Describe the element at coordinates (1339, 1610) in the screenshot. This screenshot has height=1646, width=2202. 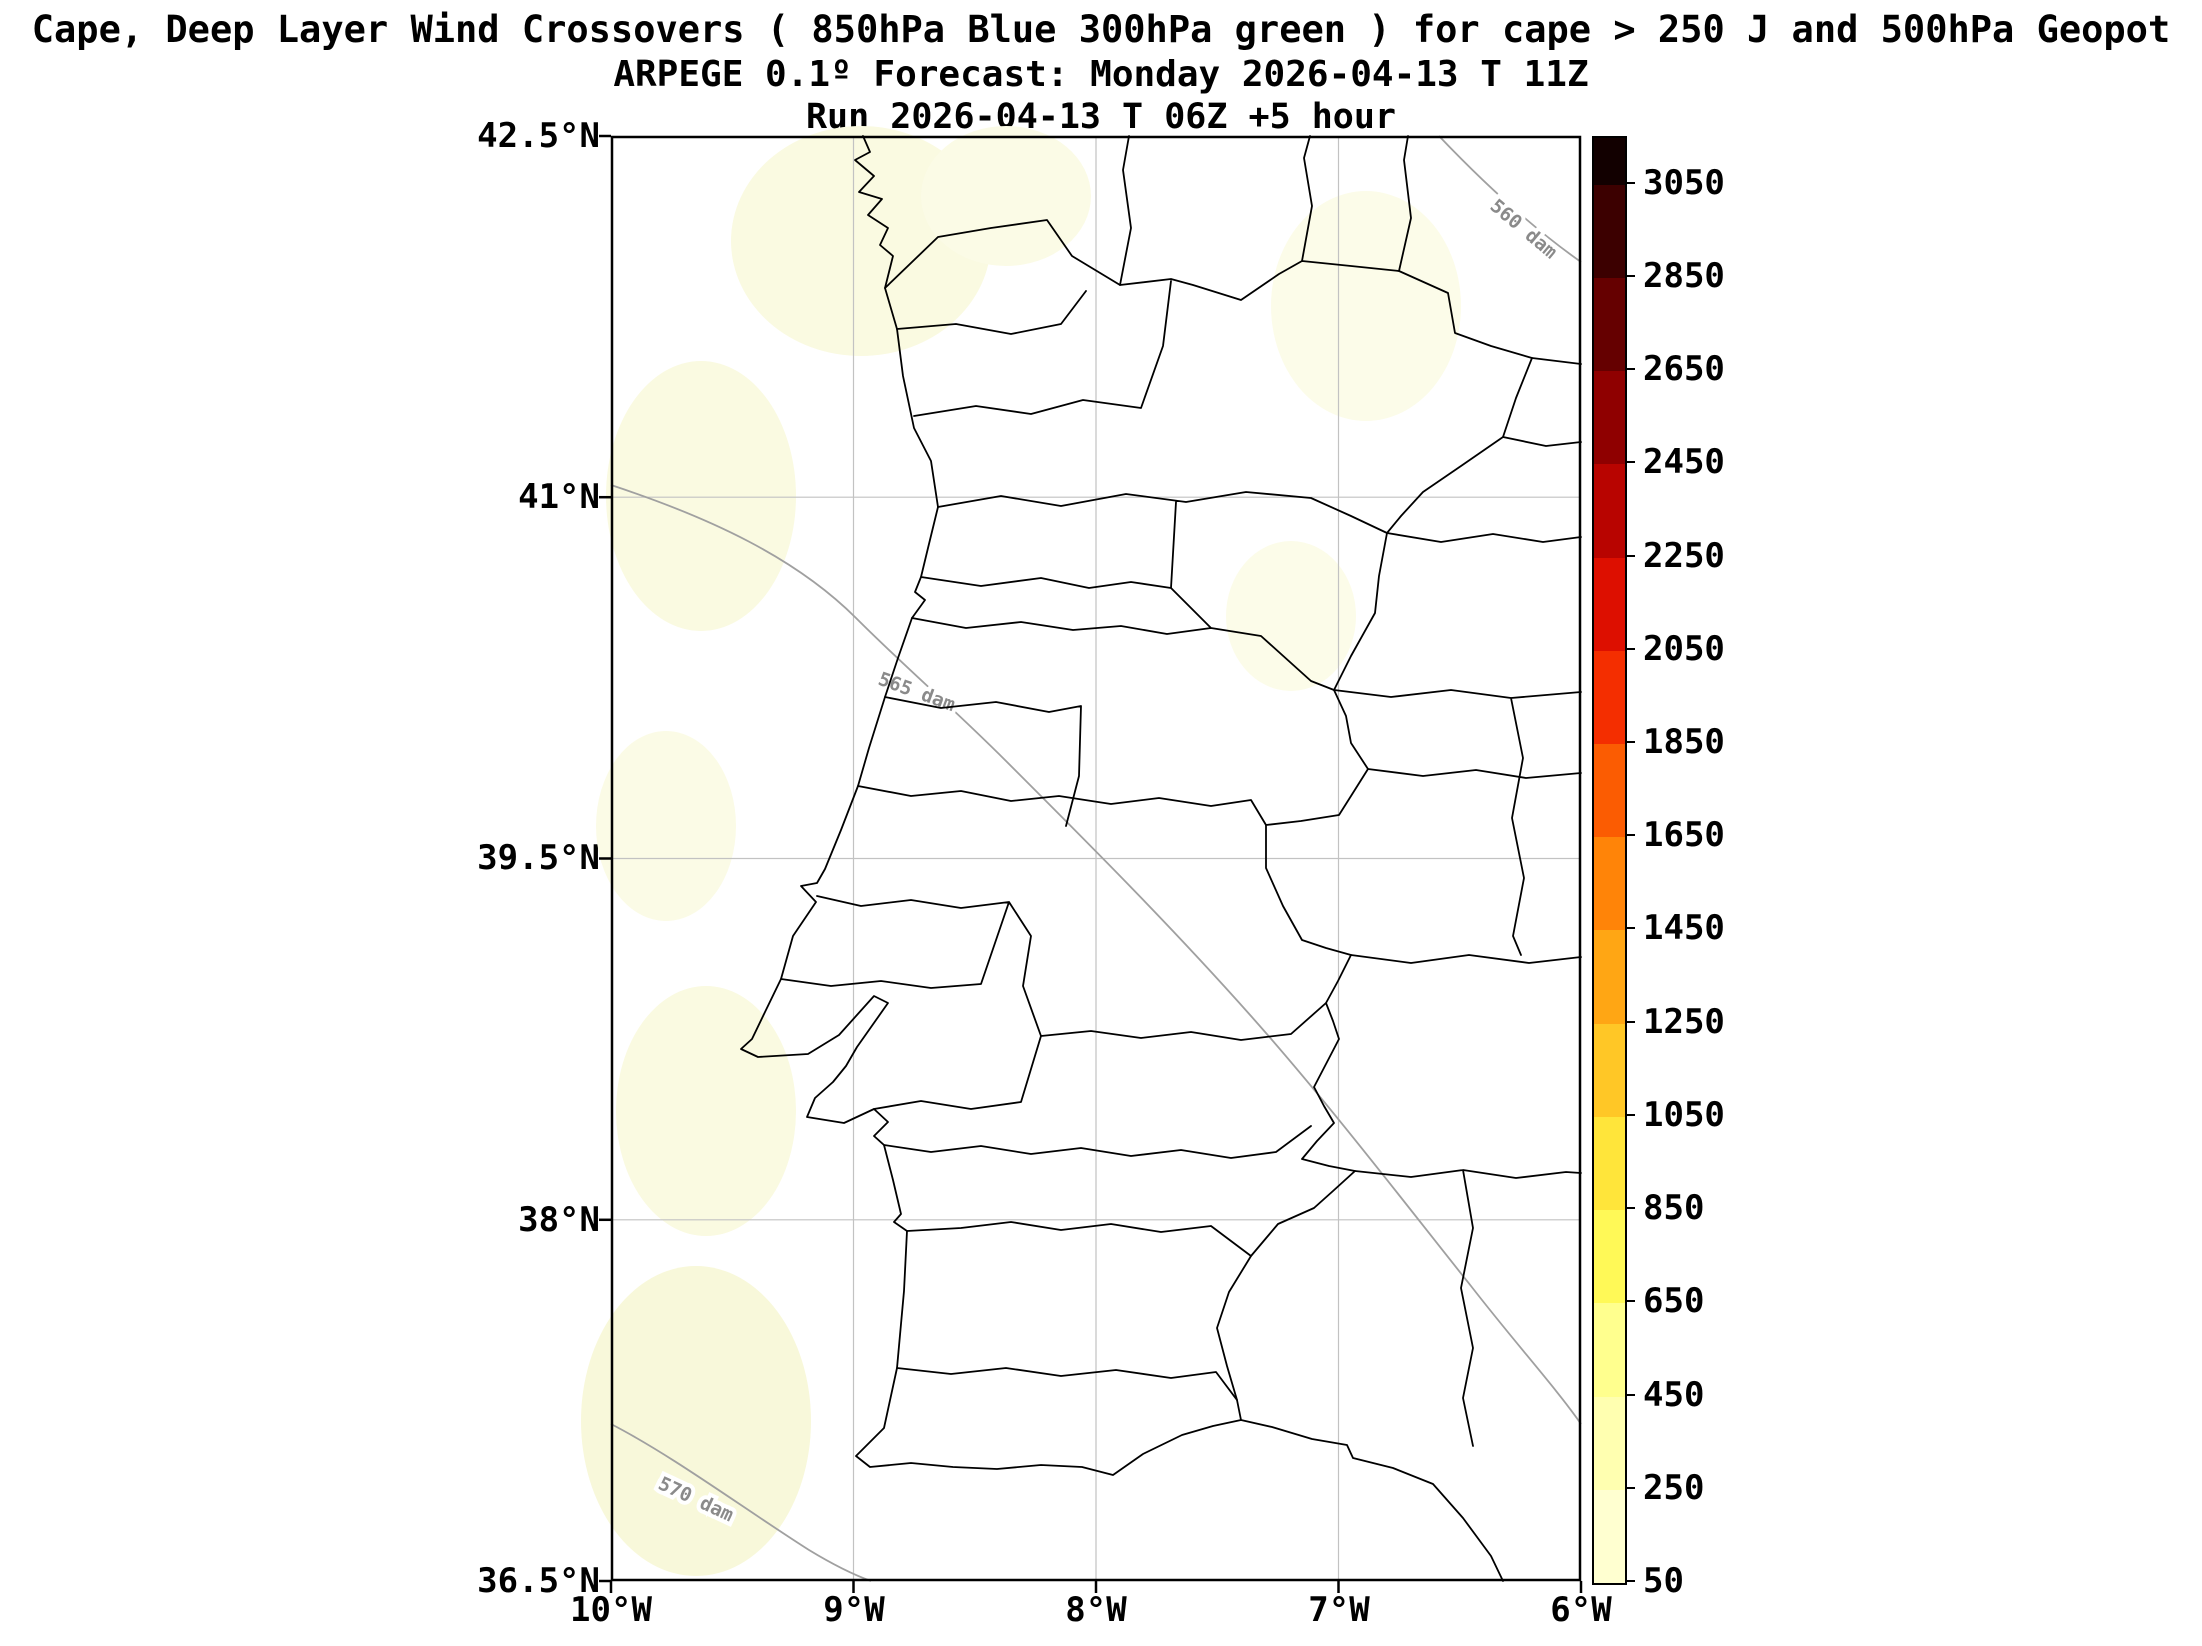
I see `x-tick-label-7w: 7°W` at that location.